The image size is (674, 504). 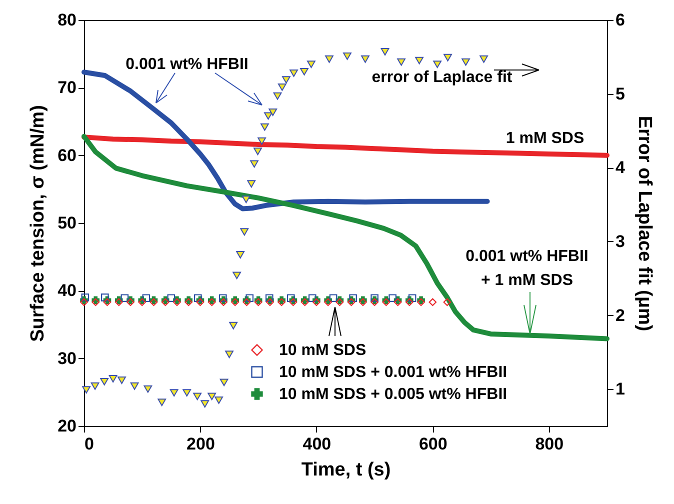 I want to click on x-tick-label: 0, so click(x=89, y=444).